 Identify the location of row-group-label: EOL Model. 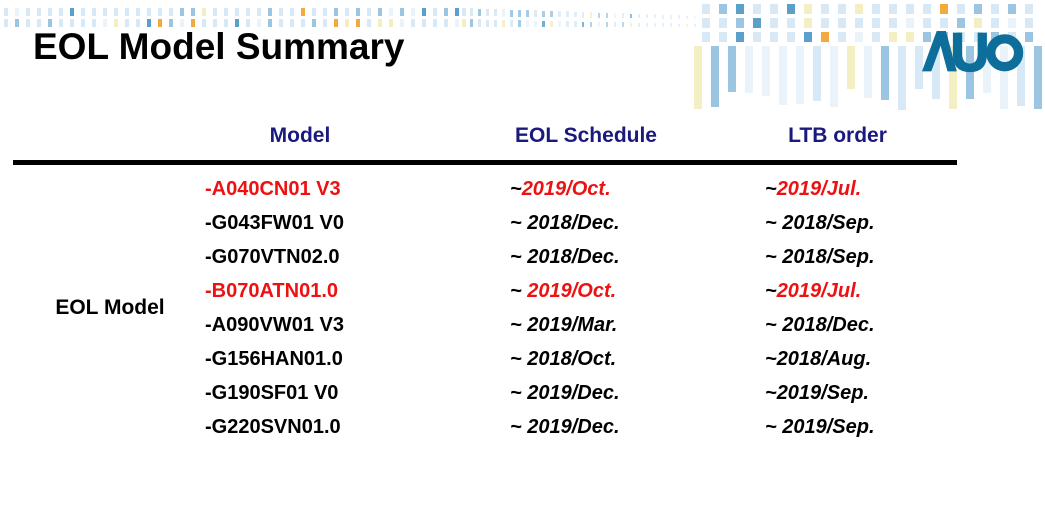
(110, 307).